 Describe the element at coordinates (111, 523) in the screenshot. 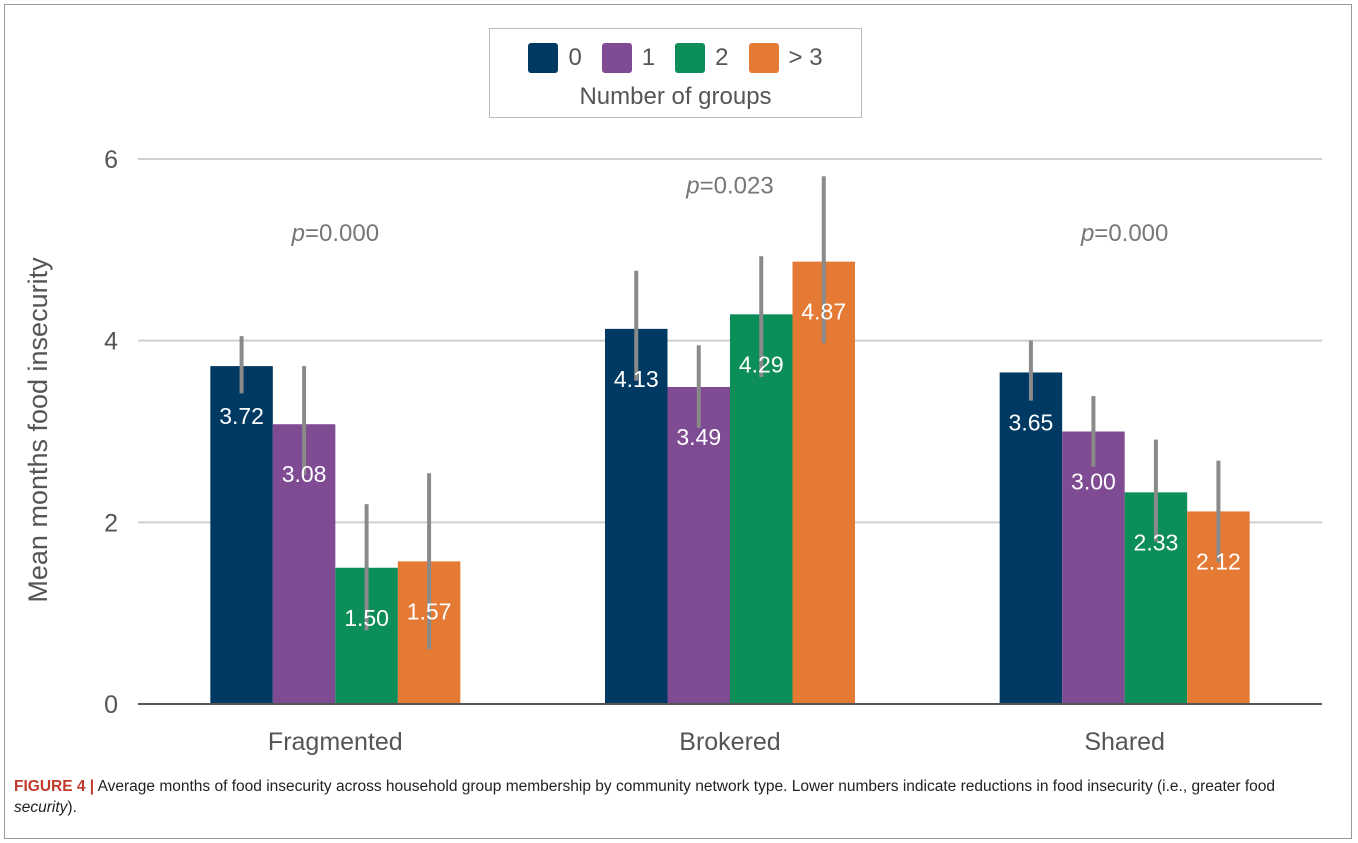

I see `y-tick-label: 2` at that location.